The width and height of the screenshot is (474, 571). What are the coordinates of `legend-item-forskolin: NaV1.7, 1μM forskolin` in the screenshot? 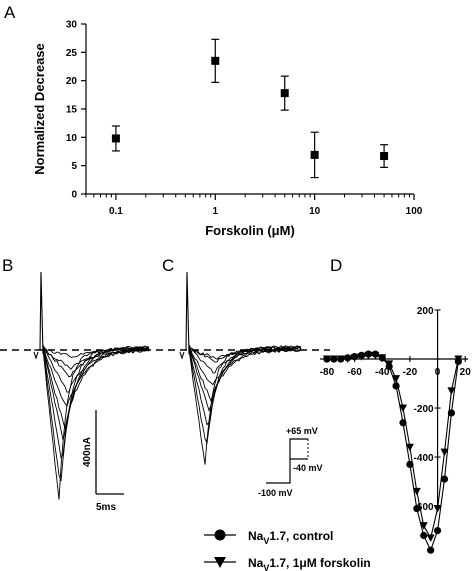 It's located at (309, 563).